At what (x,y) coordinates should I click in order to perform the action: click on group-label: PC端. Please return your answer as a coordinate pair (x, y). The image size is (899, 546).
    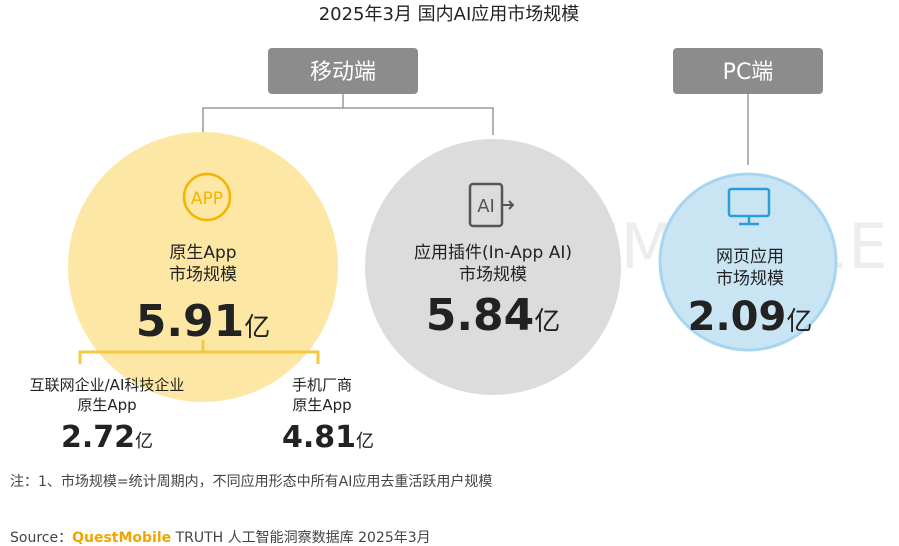
    Looking at the image, I should click on (748, 72).